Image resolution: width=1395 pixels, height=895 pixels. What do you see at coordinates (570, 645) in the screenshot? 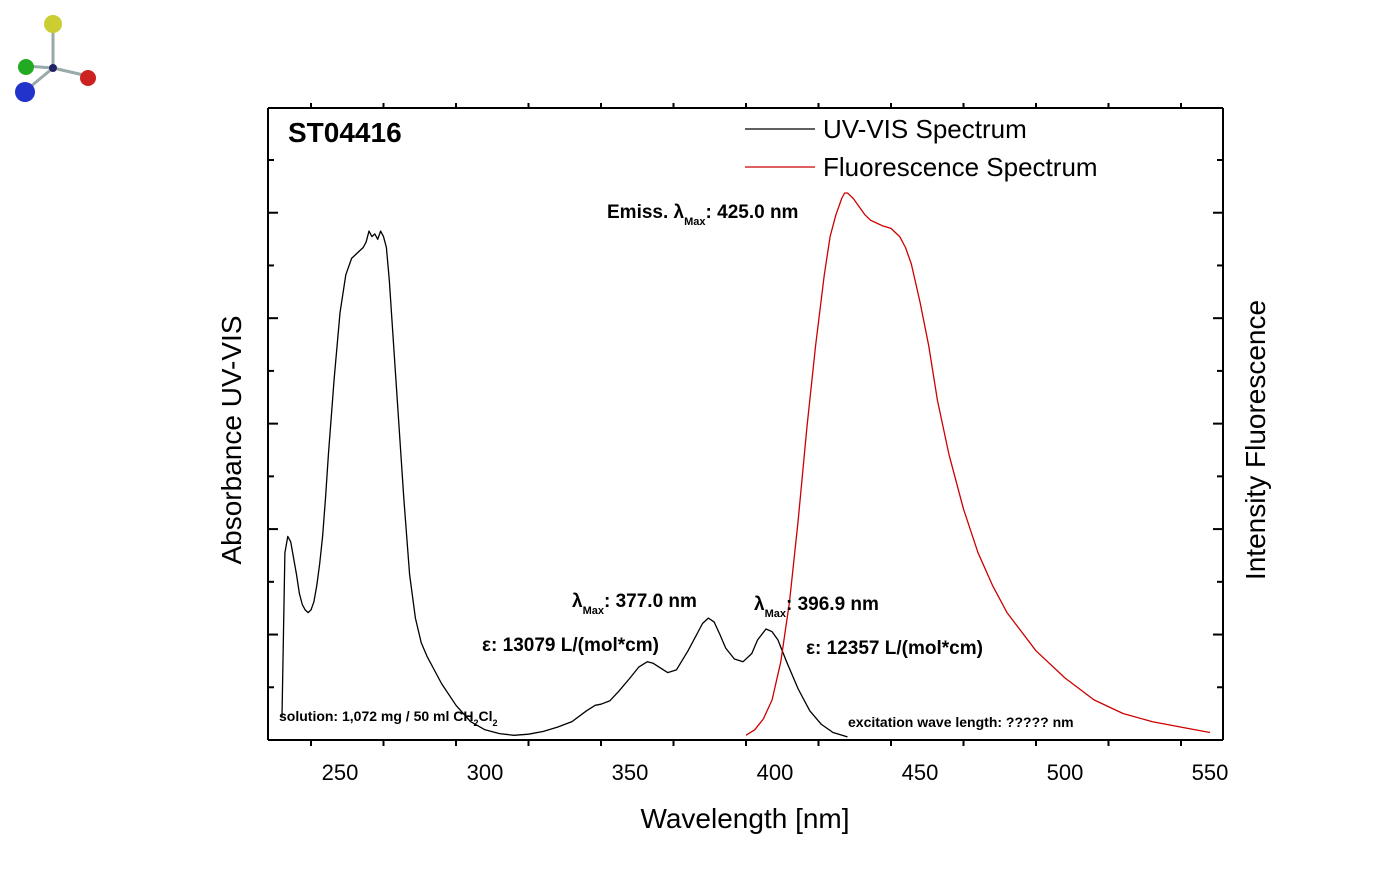
I see `annotation-epsilon-377: ε: 13079 L/(mol*cm)` at bounding box center [570, 645].